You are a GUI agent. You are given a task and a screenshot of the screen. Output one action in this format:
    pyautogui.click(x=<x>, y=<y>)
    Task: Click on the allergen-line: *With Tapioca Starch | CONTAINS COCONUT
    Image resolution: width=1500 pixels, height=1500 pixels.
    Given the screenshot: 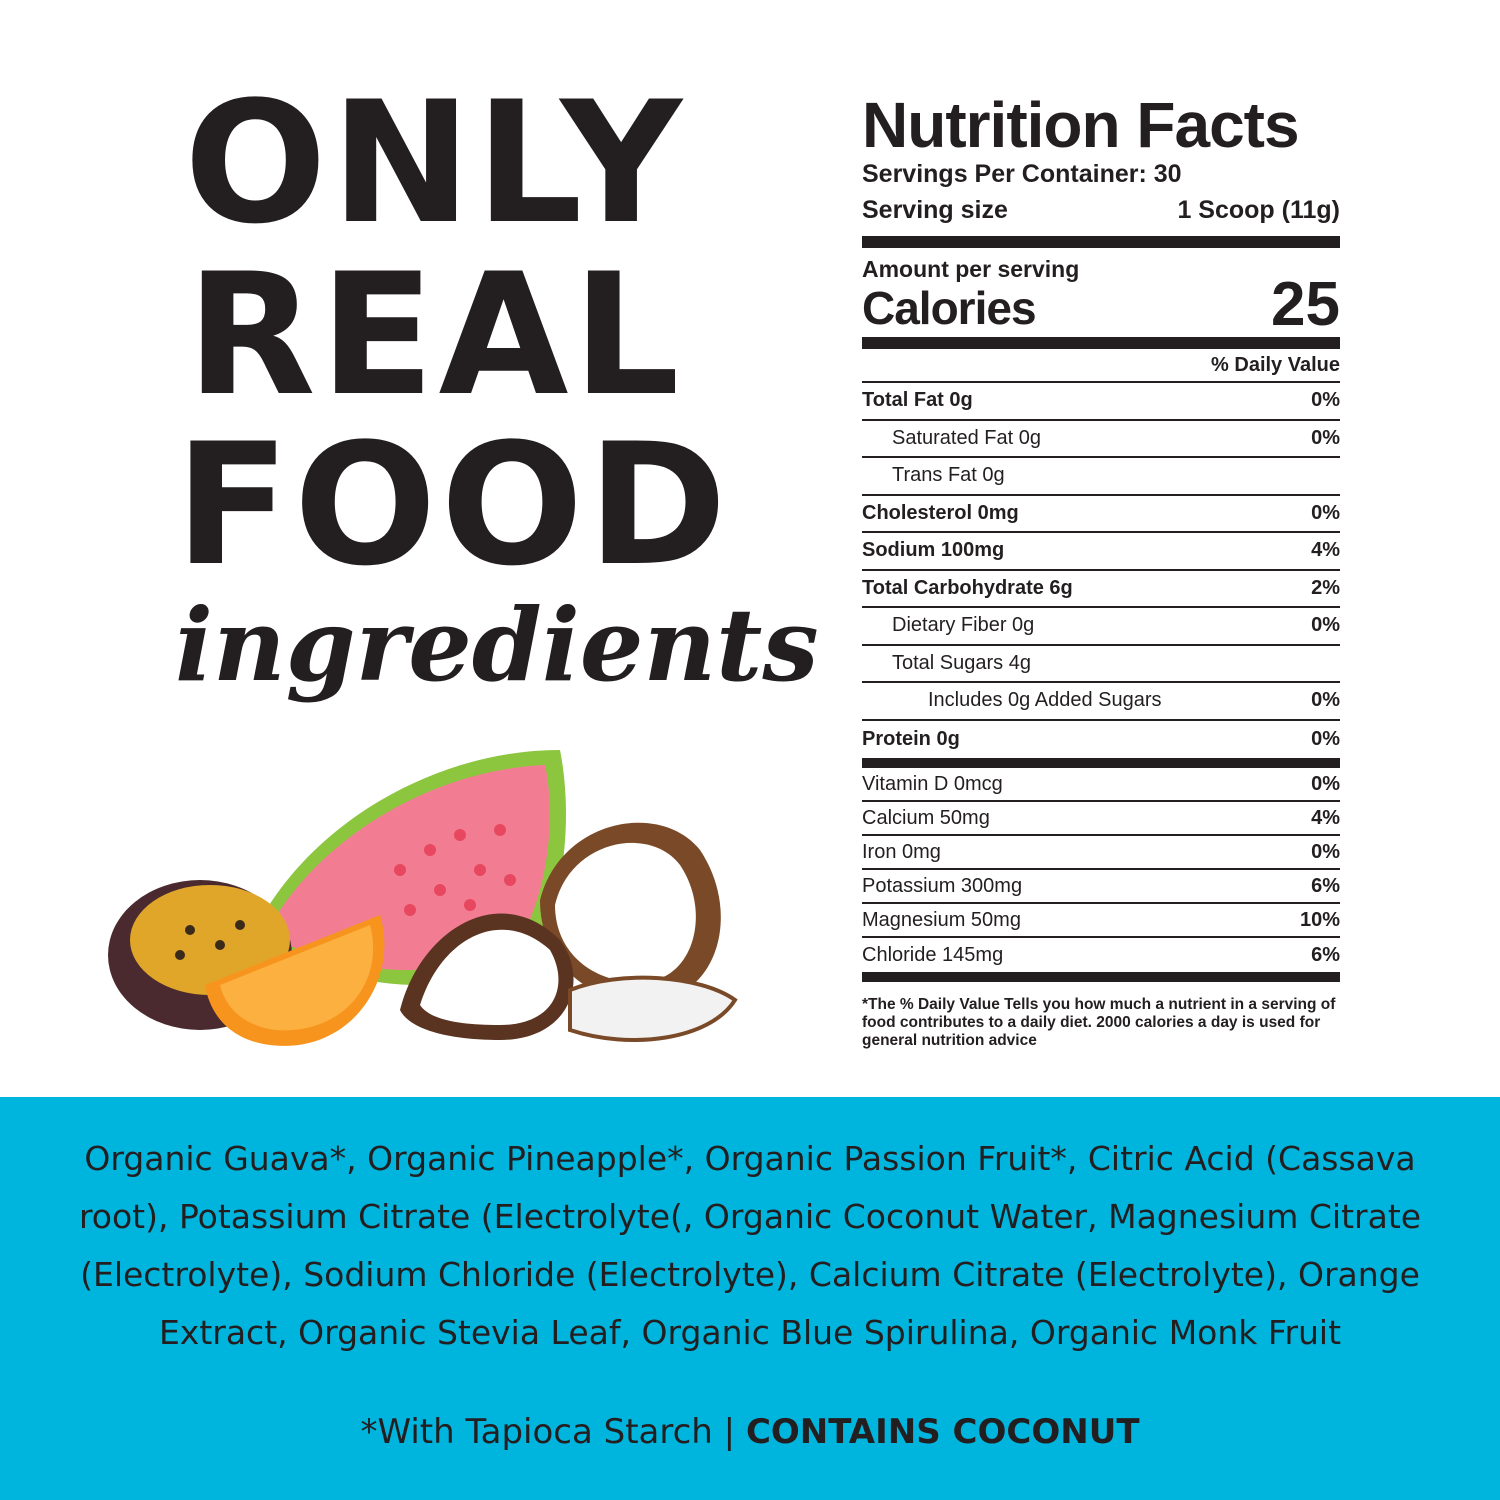 What is the action you would take?
    pyautogui.click(x=750, y=1432)
    